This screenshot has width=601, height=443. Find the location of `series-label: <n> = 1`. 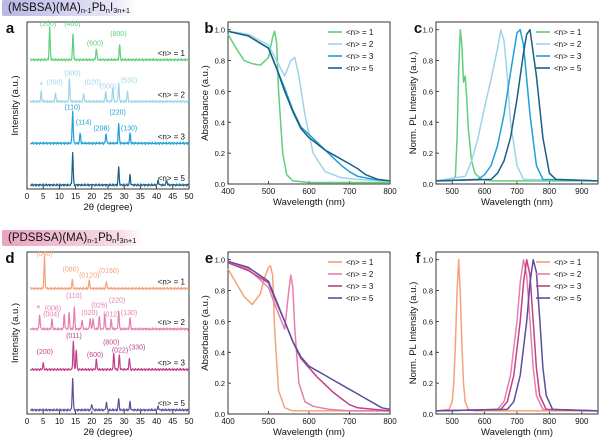

series-label: <n> = 1 is located at coordinates (172, 282).